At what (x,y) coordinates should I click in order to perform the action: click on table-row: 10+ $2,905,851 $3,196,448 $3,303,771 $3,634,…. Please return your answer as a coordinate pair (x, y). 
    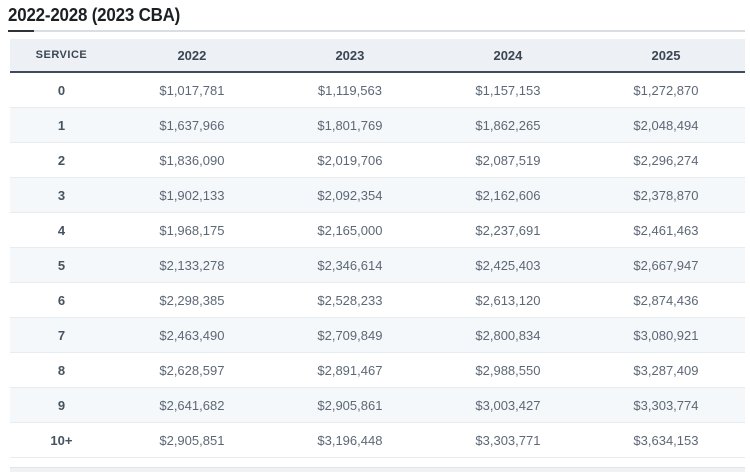
    Looking at the image, I should click on (377, 440).